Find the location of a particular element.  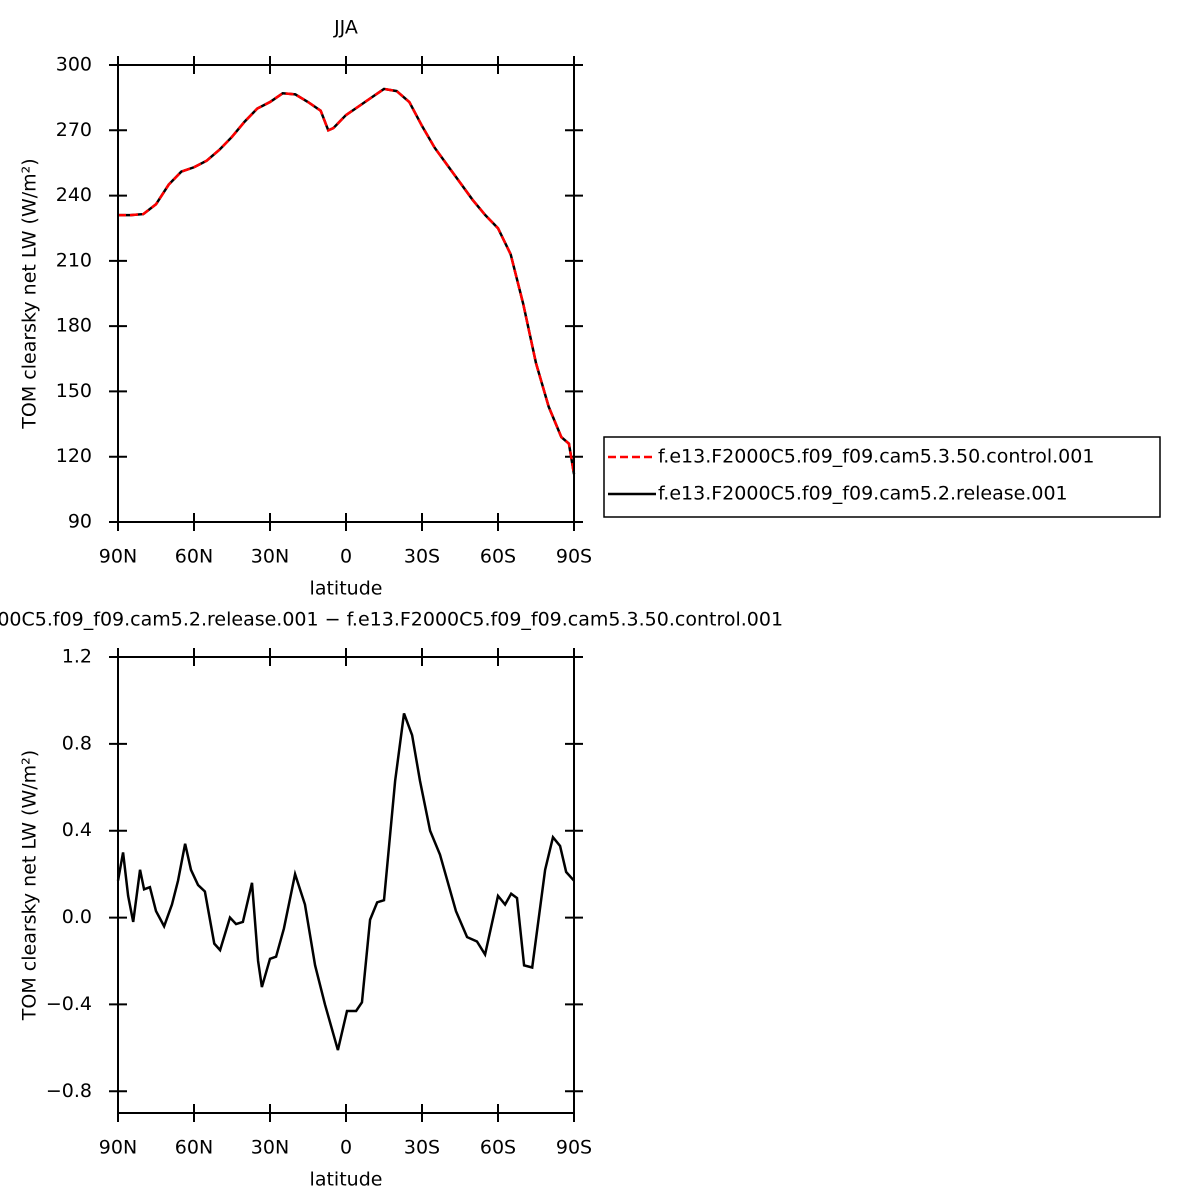

chart-title: JJA is located at coordinates (345, 28).